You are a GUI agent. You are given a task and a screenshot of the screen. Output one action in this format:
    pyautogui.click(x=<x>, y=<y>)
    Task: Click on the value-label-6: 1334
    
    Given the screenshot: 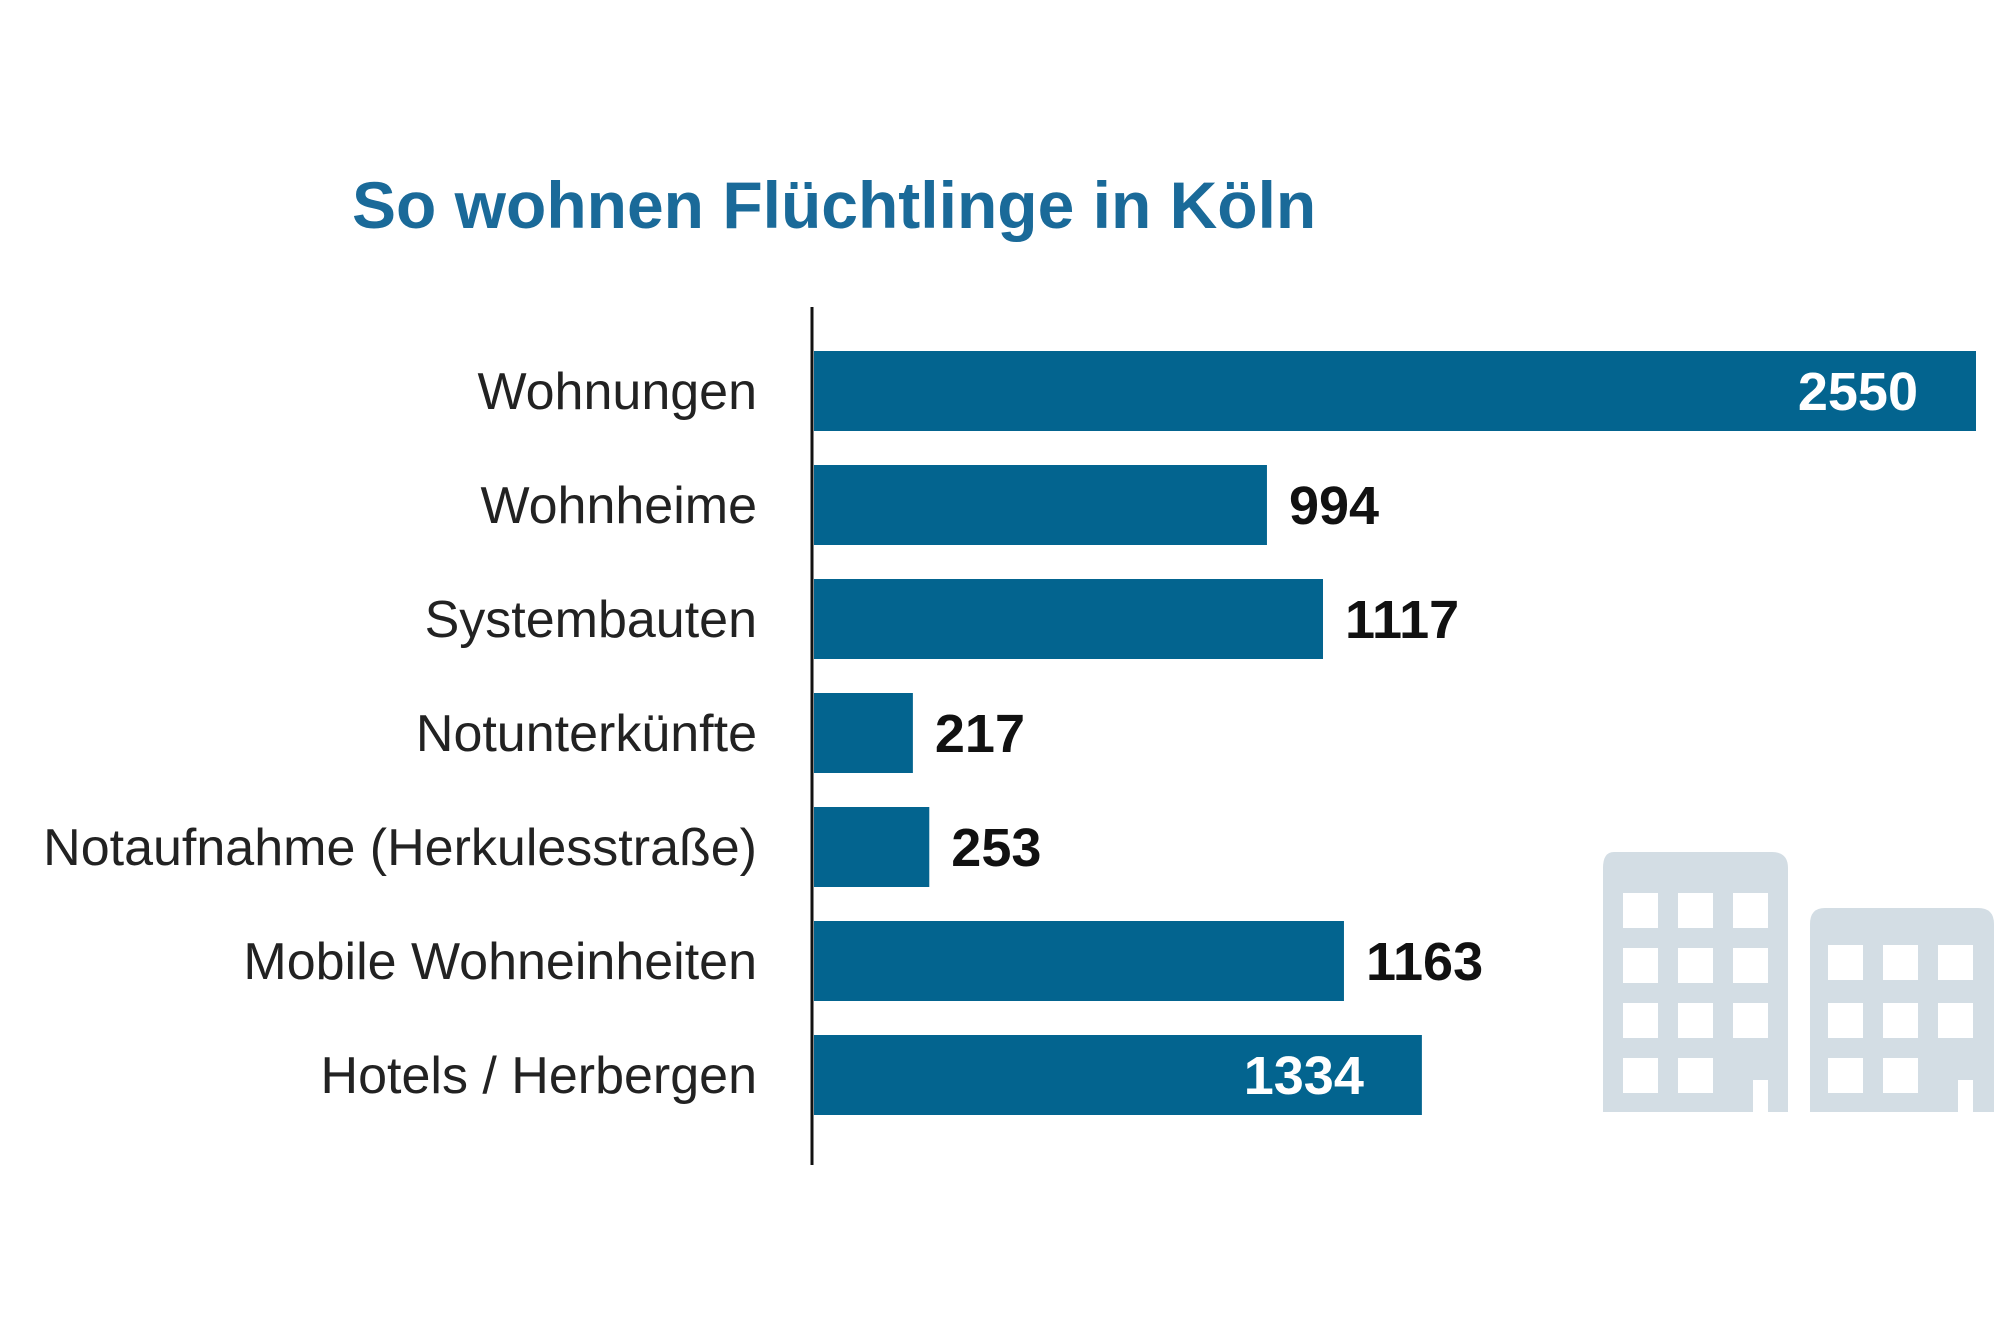 What is the action you would take?
    pyautogui.click(x=1304, y=1076)
    